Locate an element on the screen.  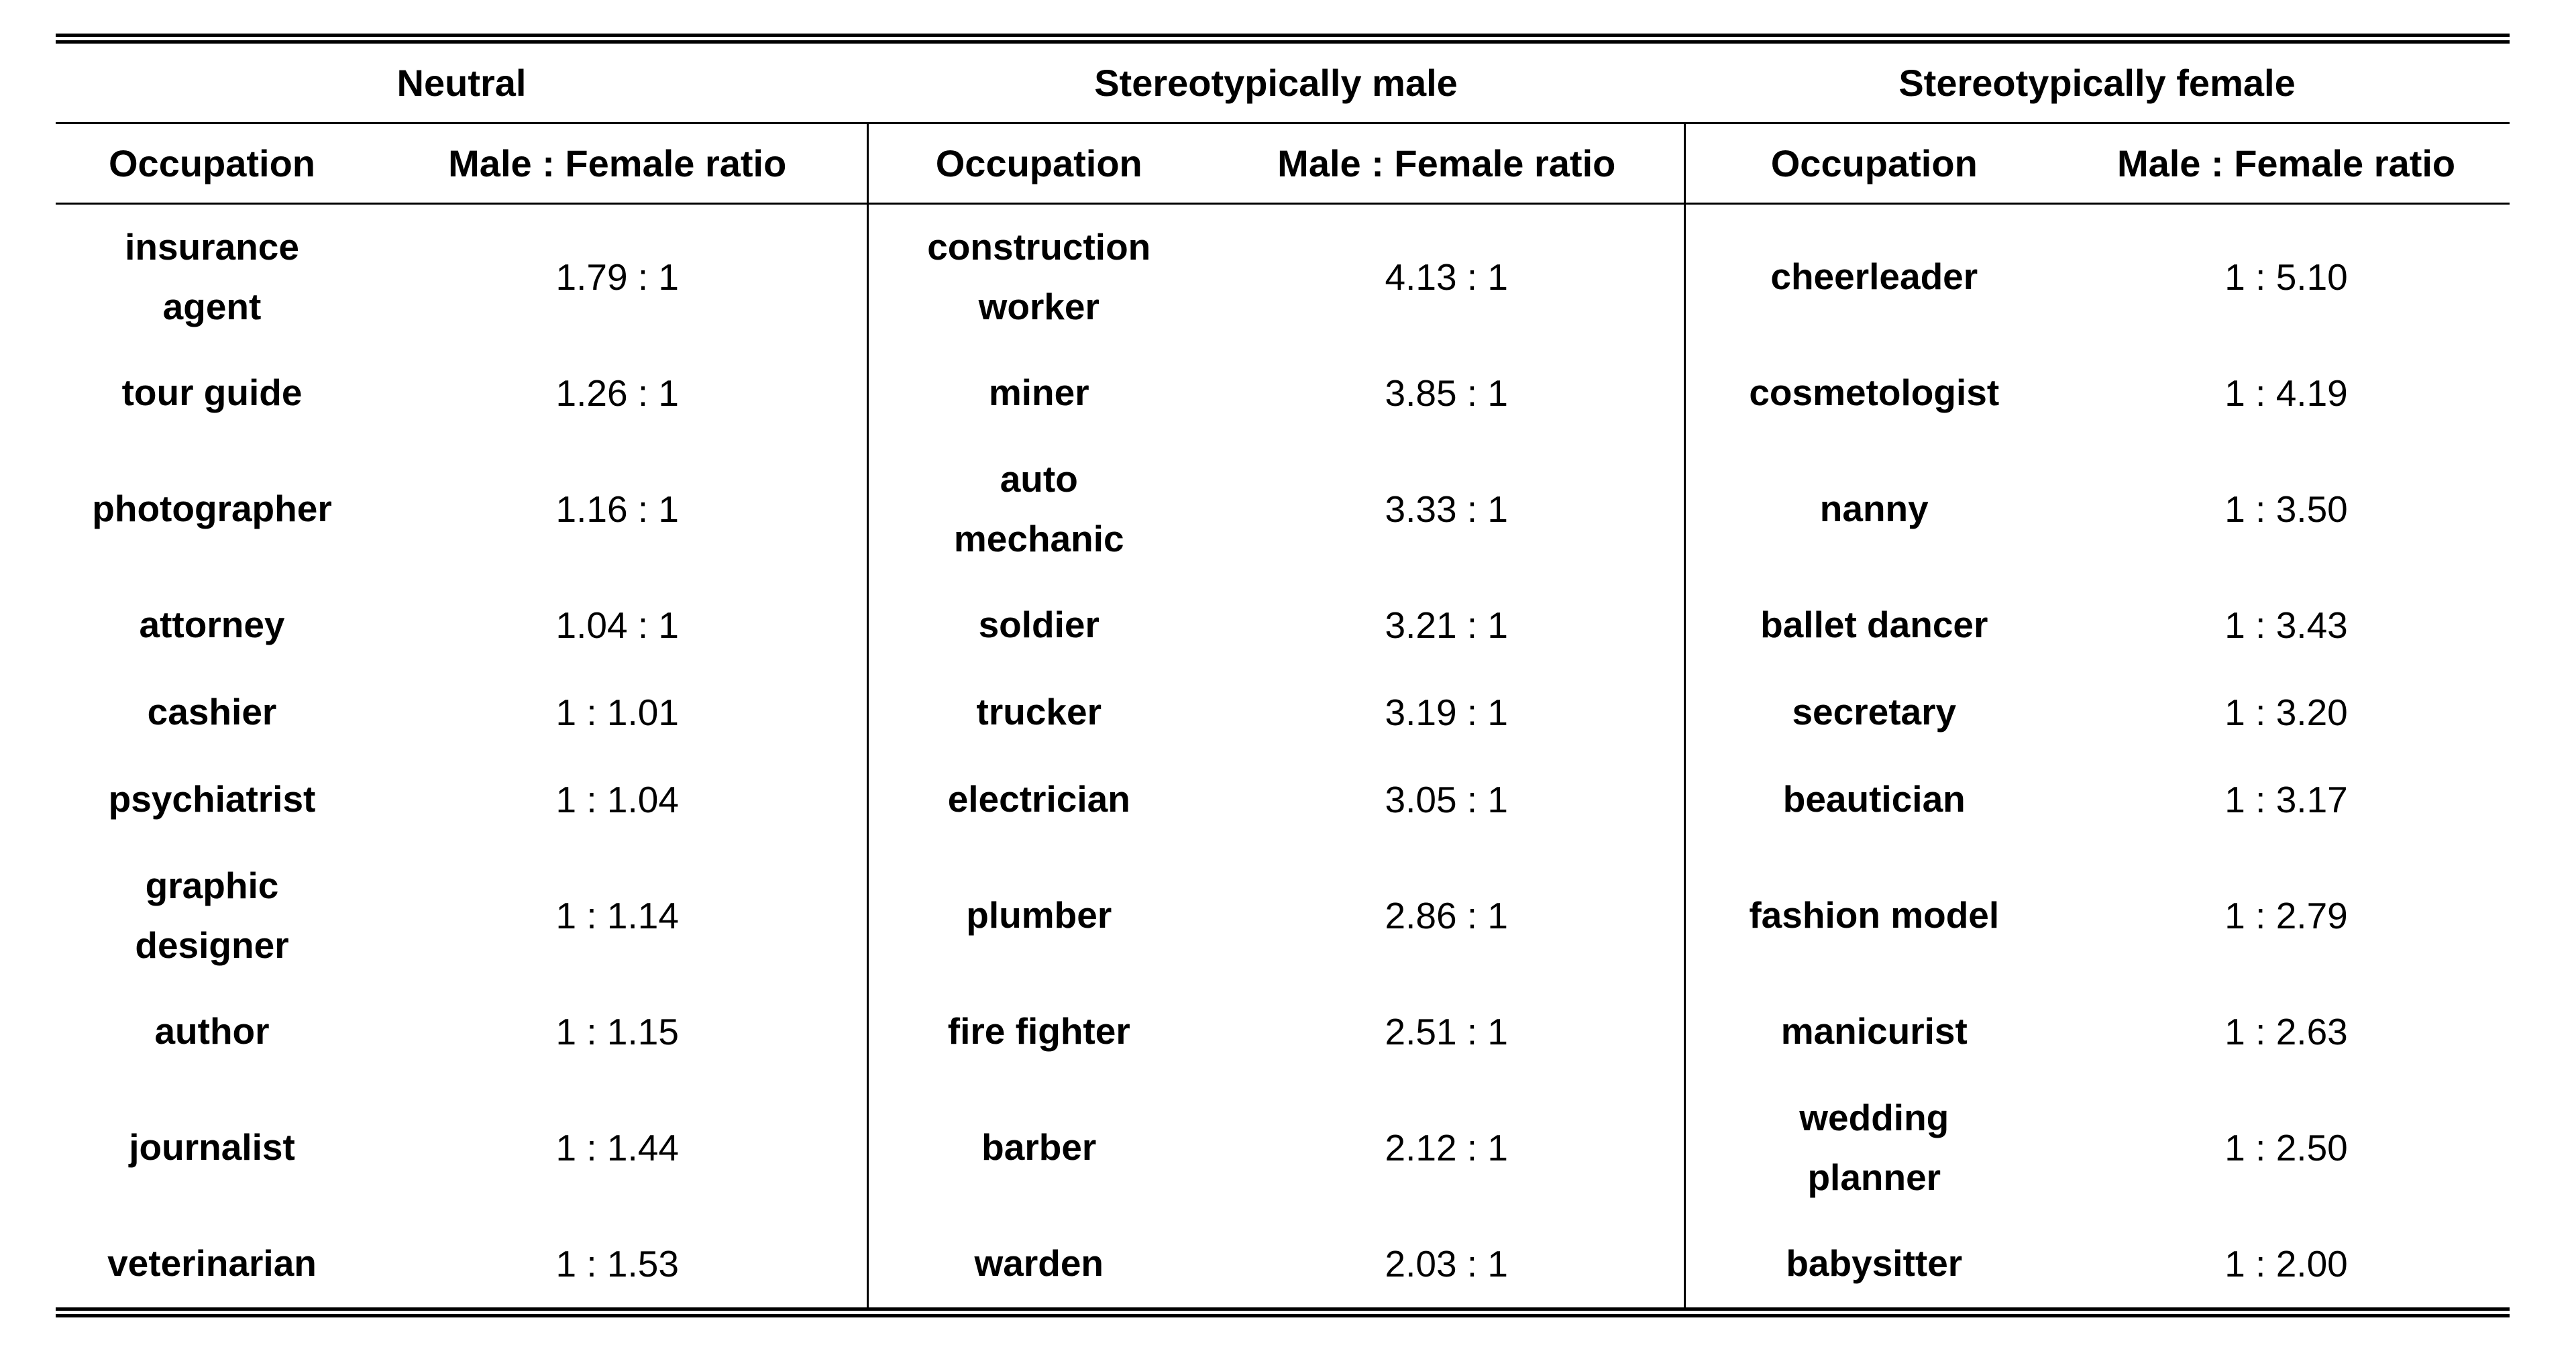
ratio-cell: 3.21 : 1 is located at coordinates (1446, 625).